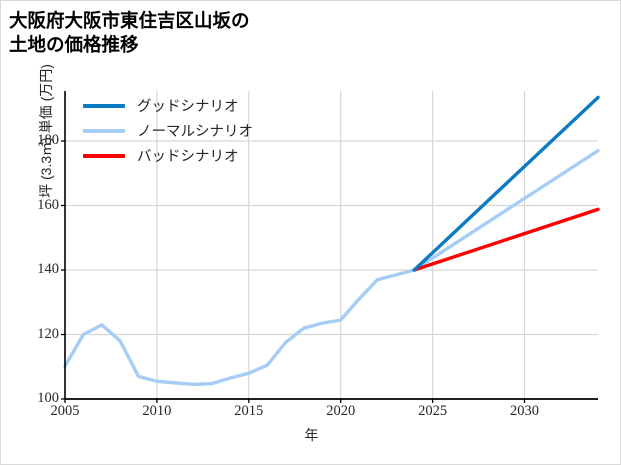 The height and width of the screenshot is (465, 621). What do you see at coordinates (188, 157) in the screenshot?
I see `legend-label: バッドシナリオ` at bounding box center [188, 157].